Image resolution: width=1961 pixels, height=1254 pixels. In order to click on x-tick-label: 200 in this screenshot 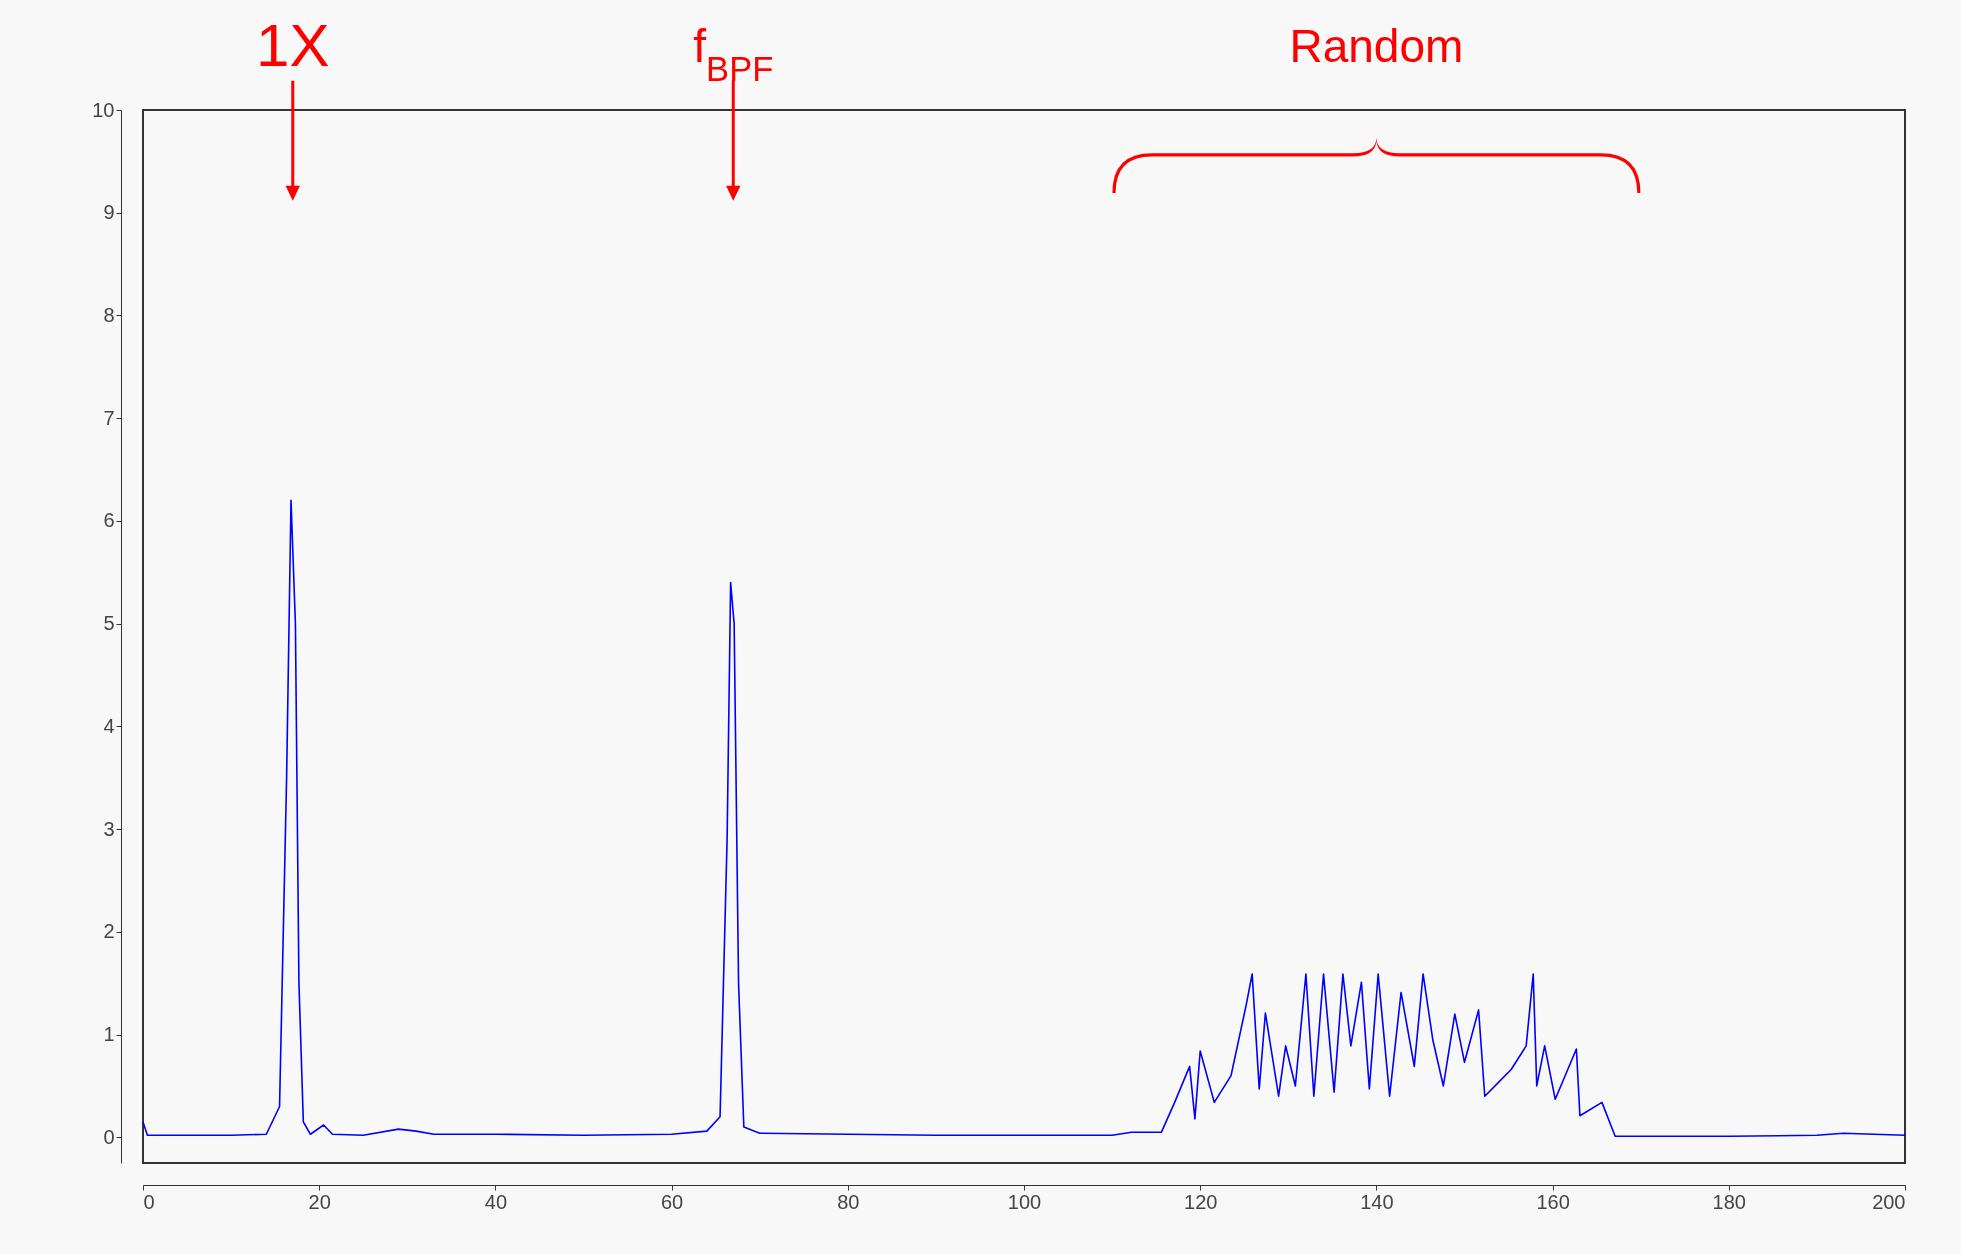, I will do `click(1889, 1201)`.